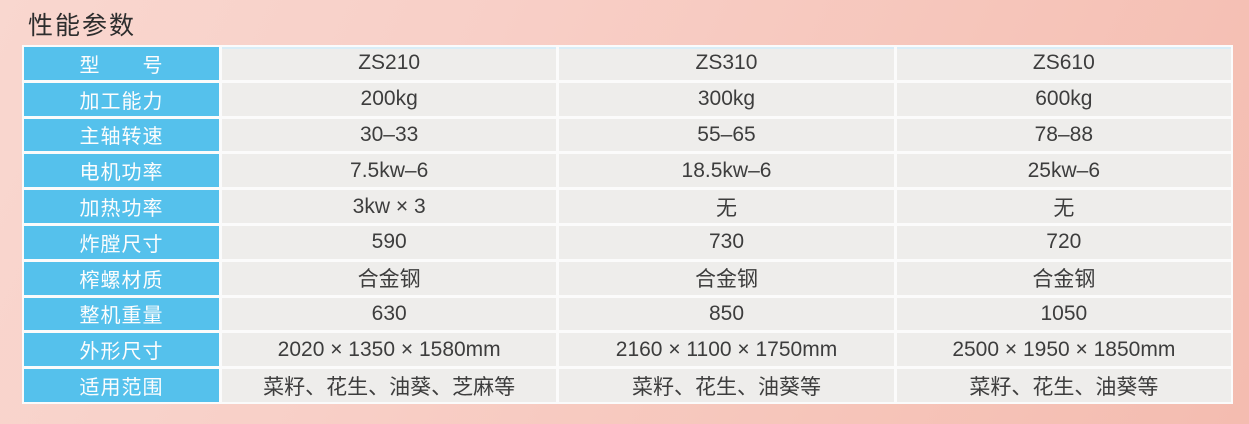 Image resolution: width=1249 pixels, height=424 pixels. Describe the element at coordinates (1063, 242) in the screenshot. I see `value-cell: 720` at that location.